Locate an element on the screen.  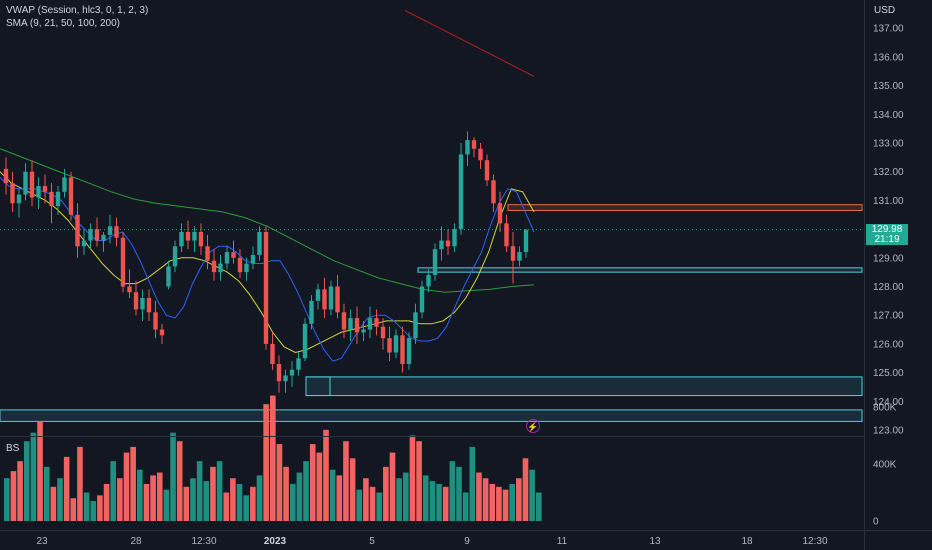
resistance-zone is located at coordinates (685, 207).